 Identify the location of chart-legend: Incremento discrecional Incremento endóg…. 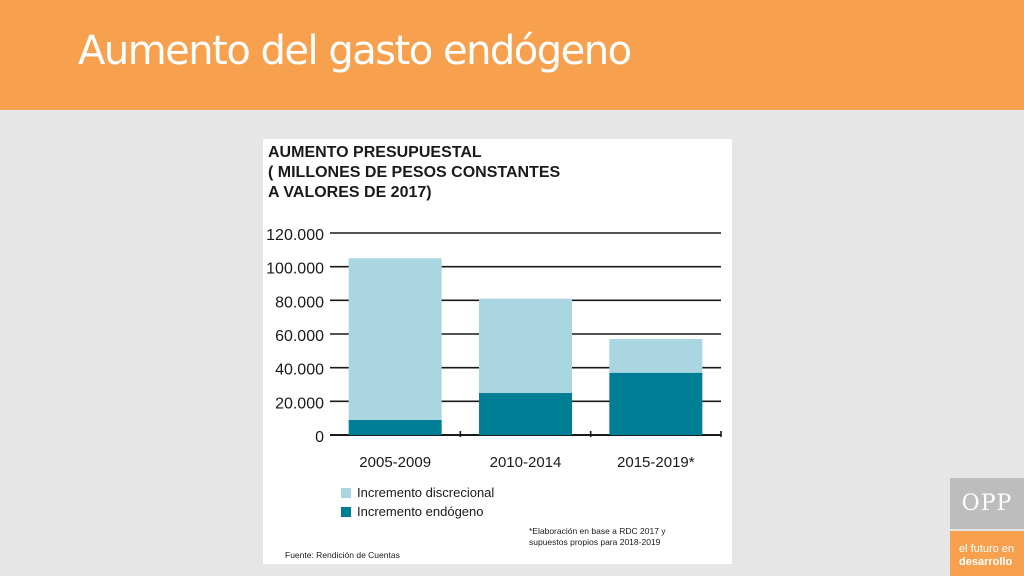
(417, 502).